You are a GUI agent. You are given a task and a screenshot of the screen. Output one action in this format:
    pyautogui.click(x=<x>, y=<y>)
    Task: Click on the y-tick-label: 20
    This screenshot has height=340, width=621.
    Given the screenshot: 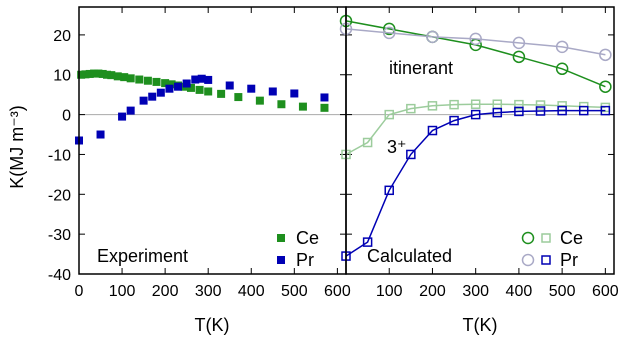 What is the action you would take?
    pyautogui.click(x=62, y=36)
    